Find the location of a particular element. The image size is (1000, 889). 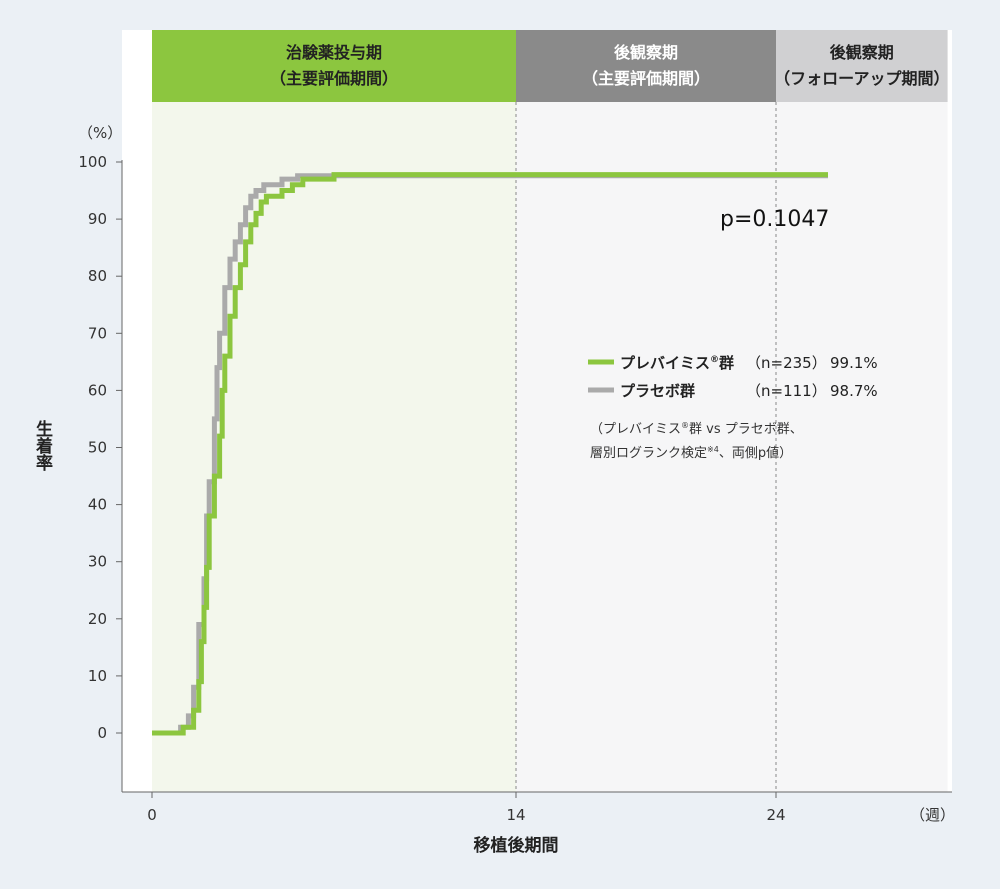

p-value: p=0.1047 is located at coordinates (774, 219).